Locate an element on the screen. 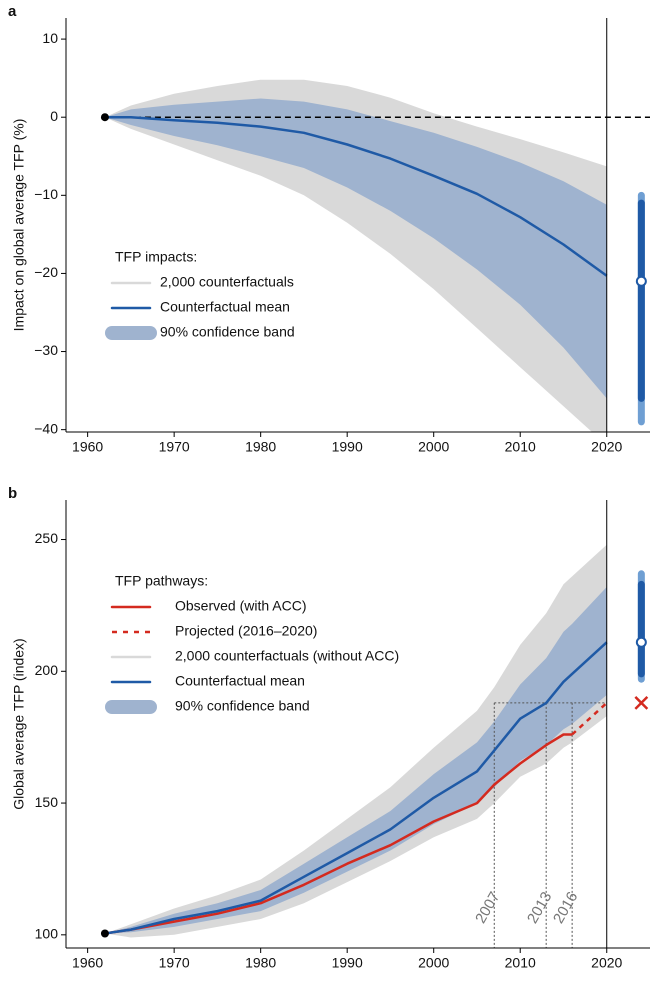 This screenshot has width=663, height=982. y-tick-label: 150 is located at coordinates (47, 802).